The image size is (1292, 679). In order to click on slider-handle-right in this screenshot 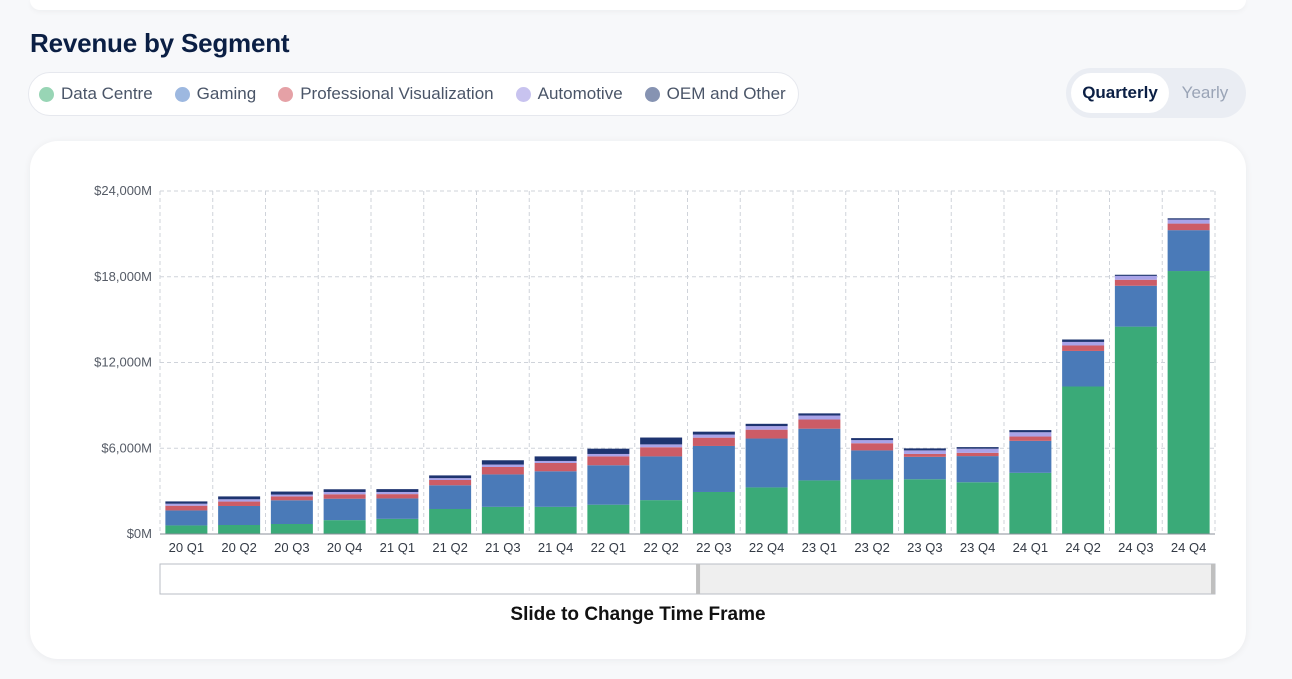, I will do `click(1213, 579)`.